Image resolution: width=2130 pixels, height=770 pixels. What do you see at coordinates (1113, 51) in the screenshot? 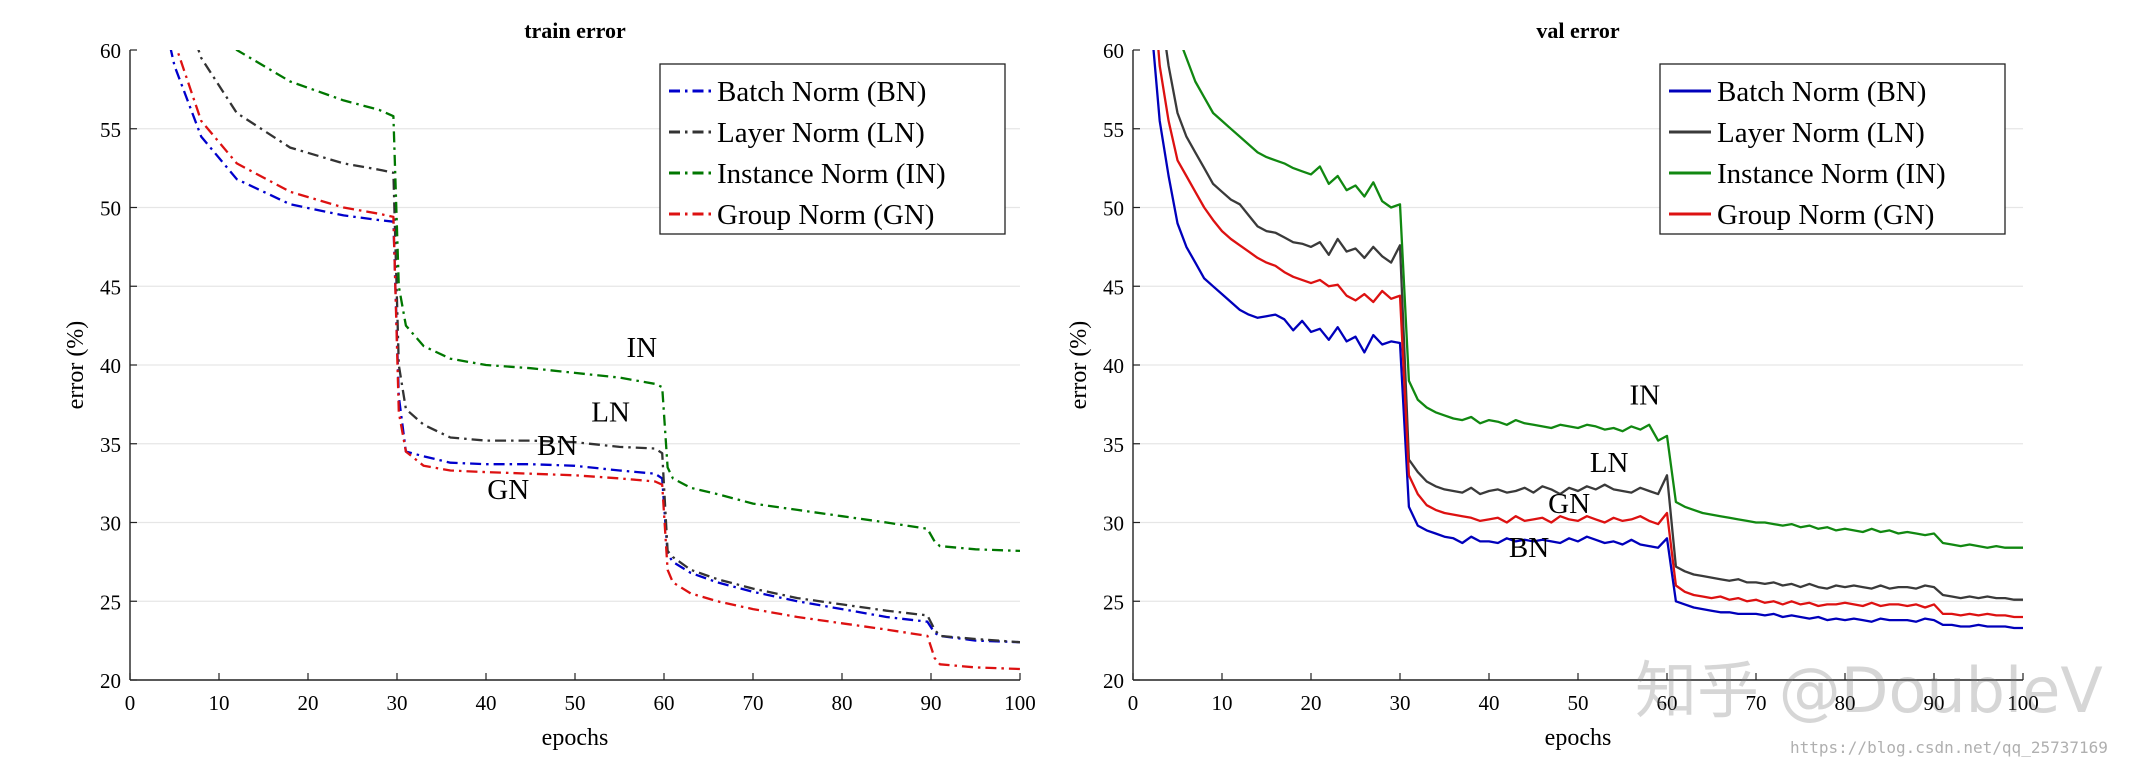
I see `chart-2-y-tick-label: 60` at bounding box center [1113, 51].